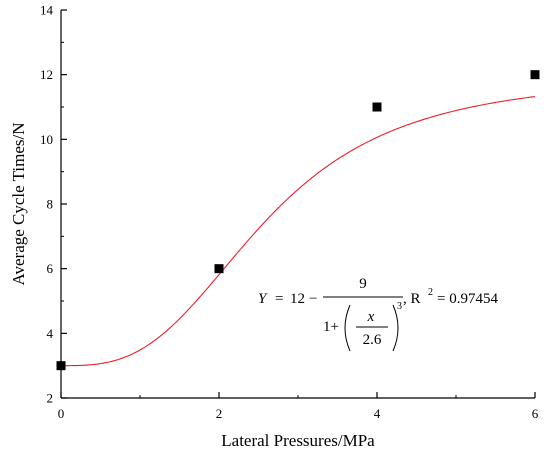  Describe the element at coordinates (46, 139) in the screenshot. I see `y-tick-label: 10` at that location.